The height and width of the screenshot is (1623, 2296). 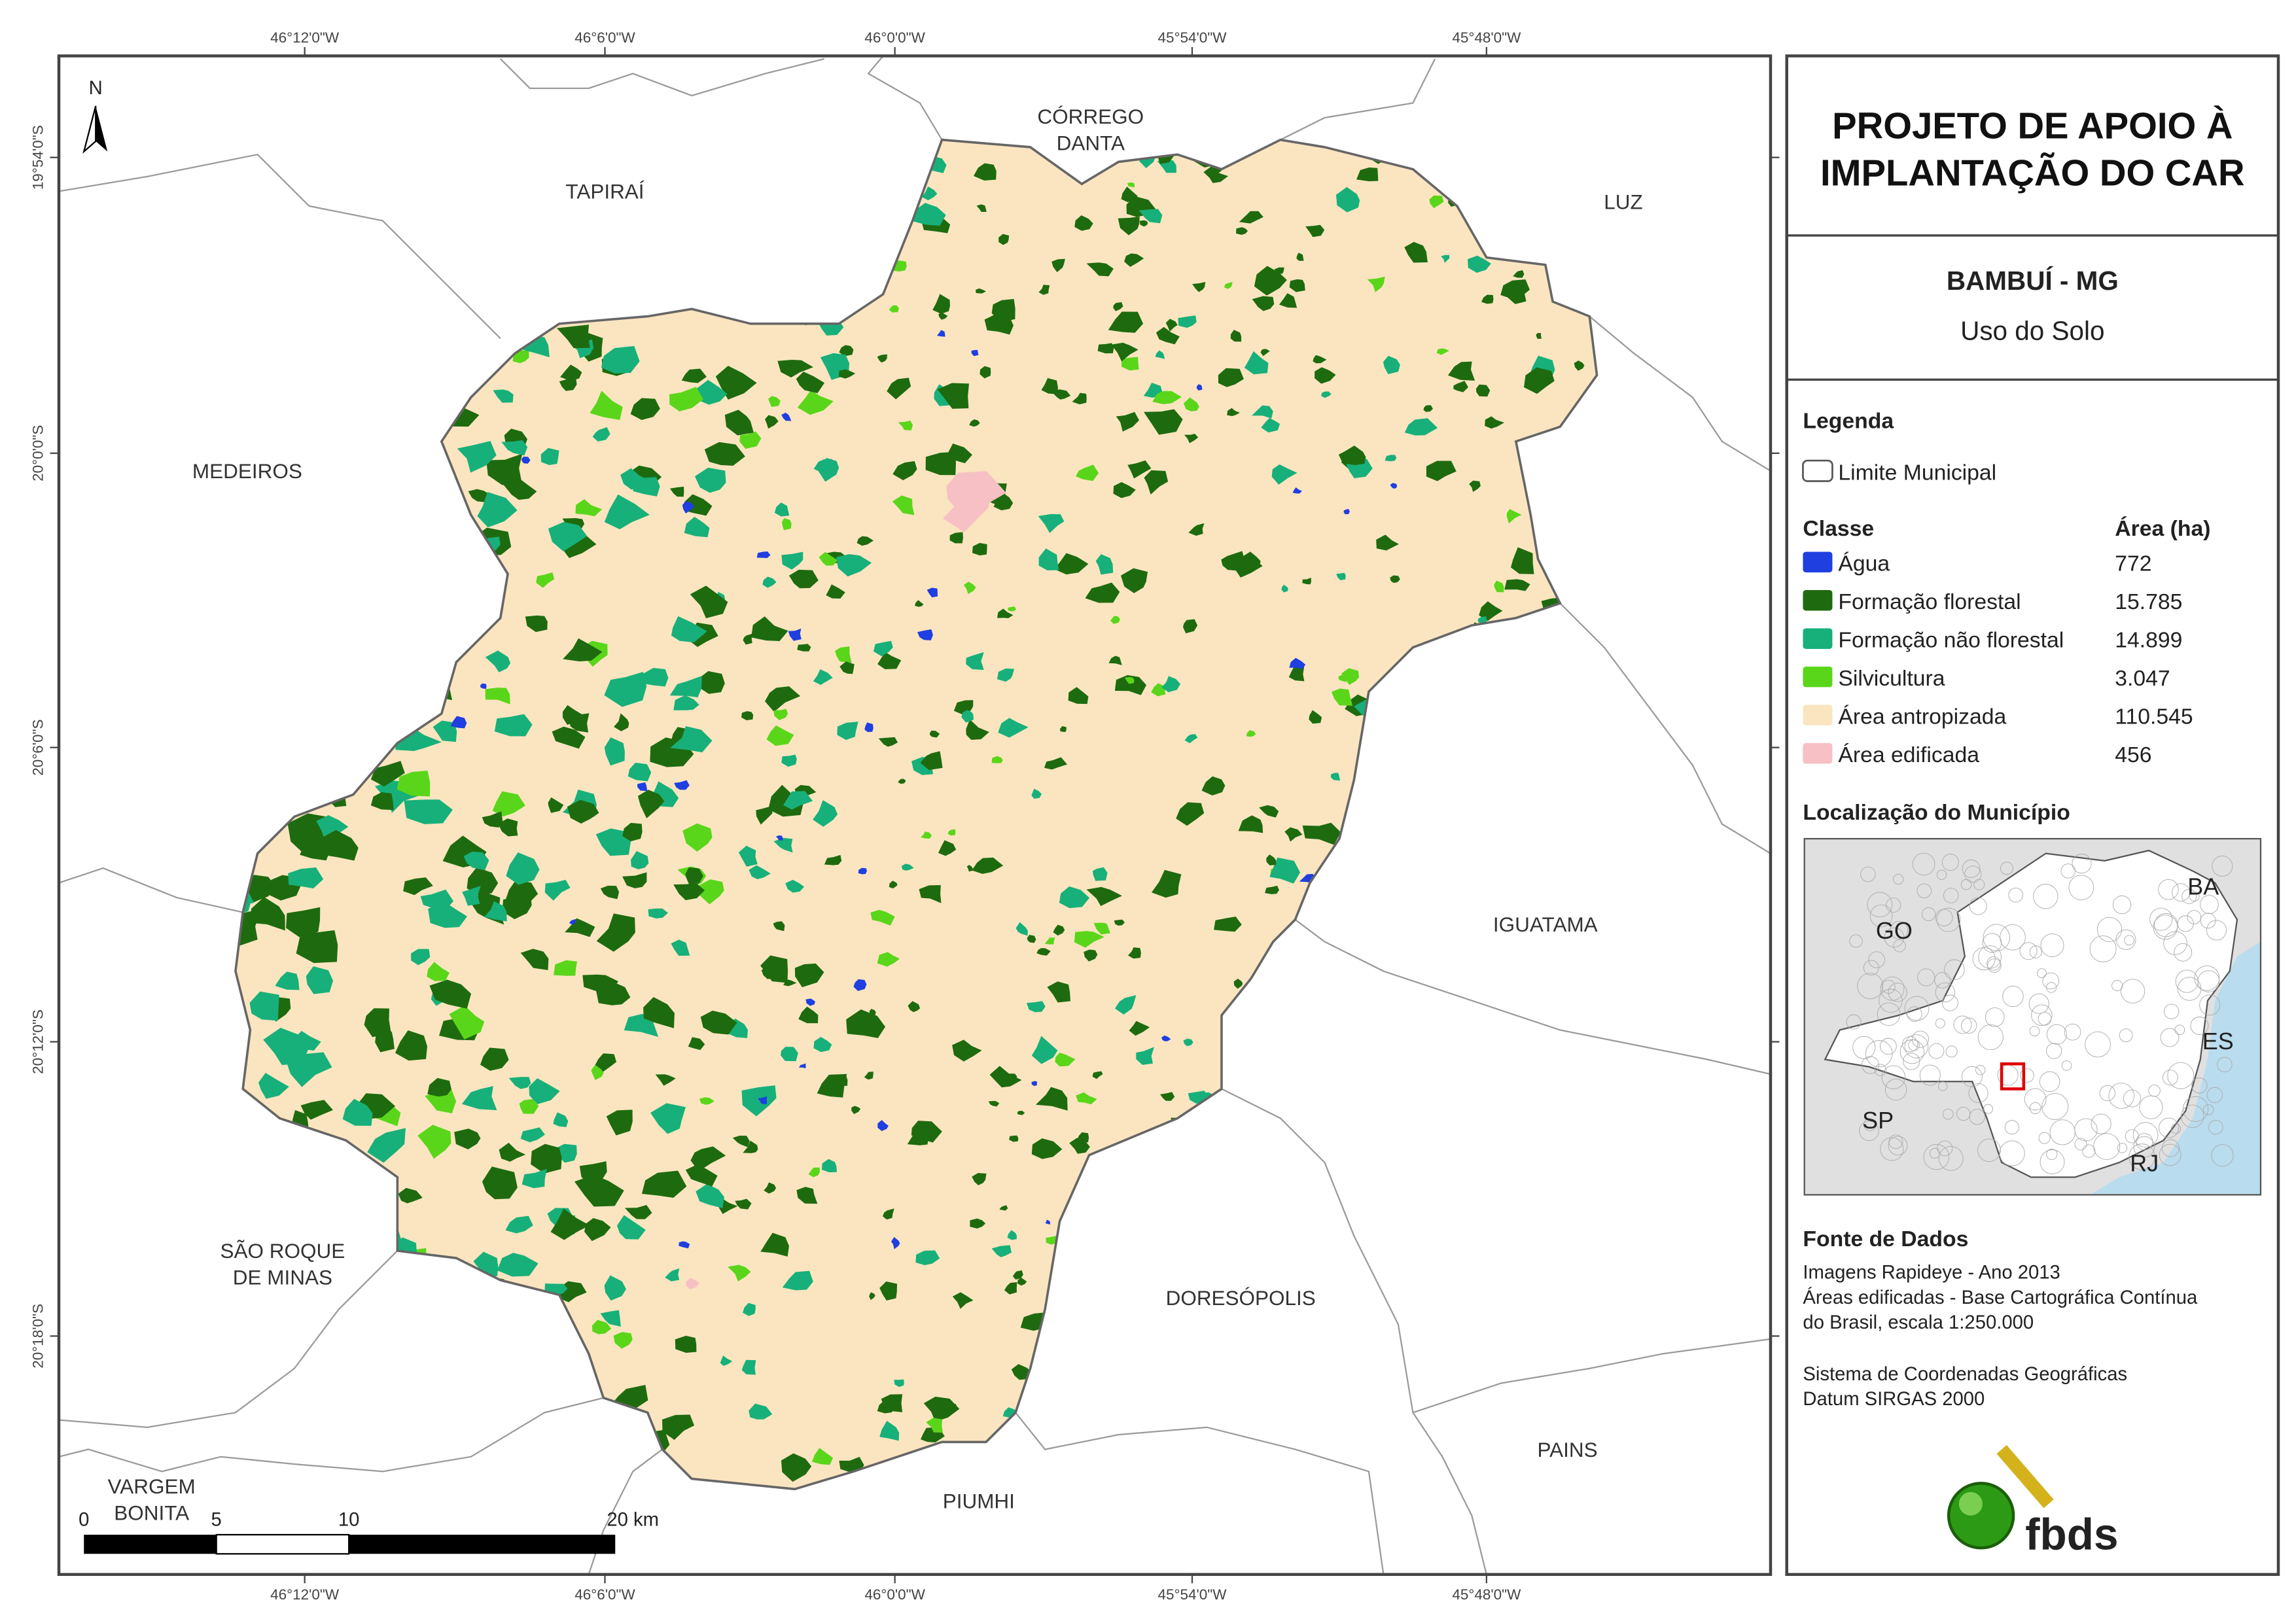 What do you see at coordinates (1885, 1239) in the screenshot?
I see `sources-title: Fonte de Dados` at bounding box center [1885, 1239].